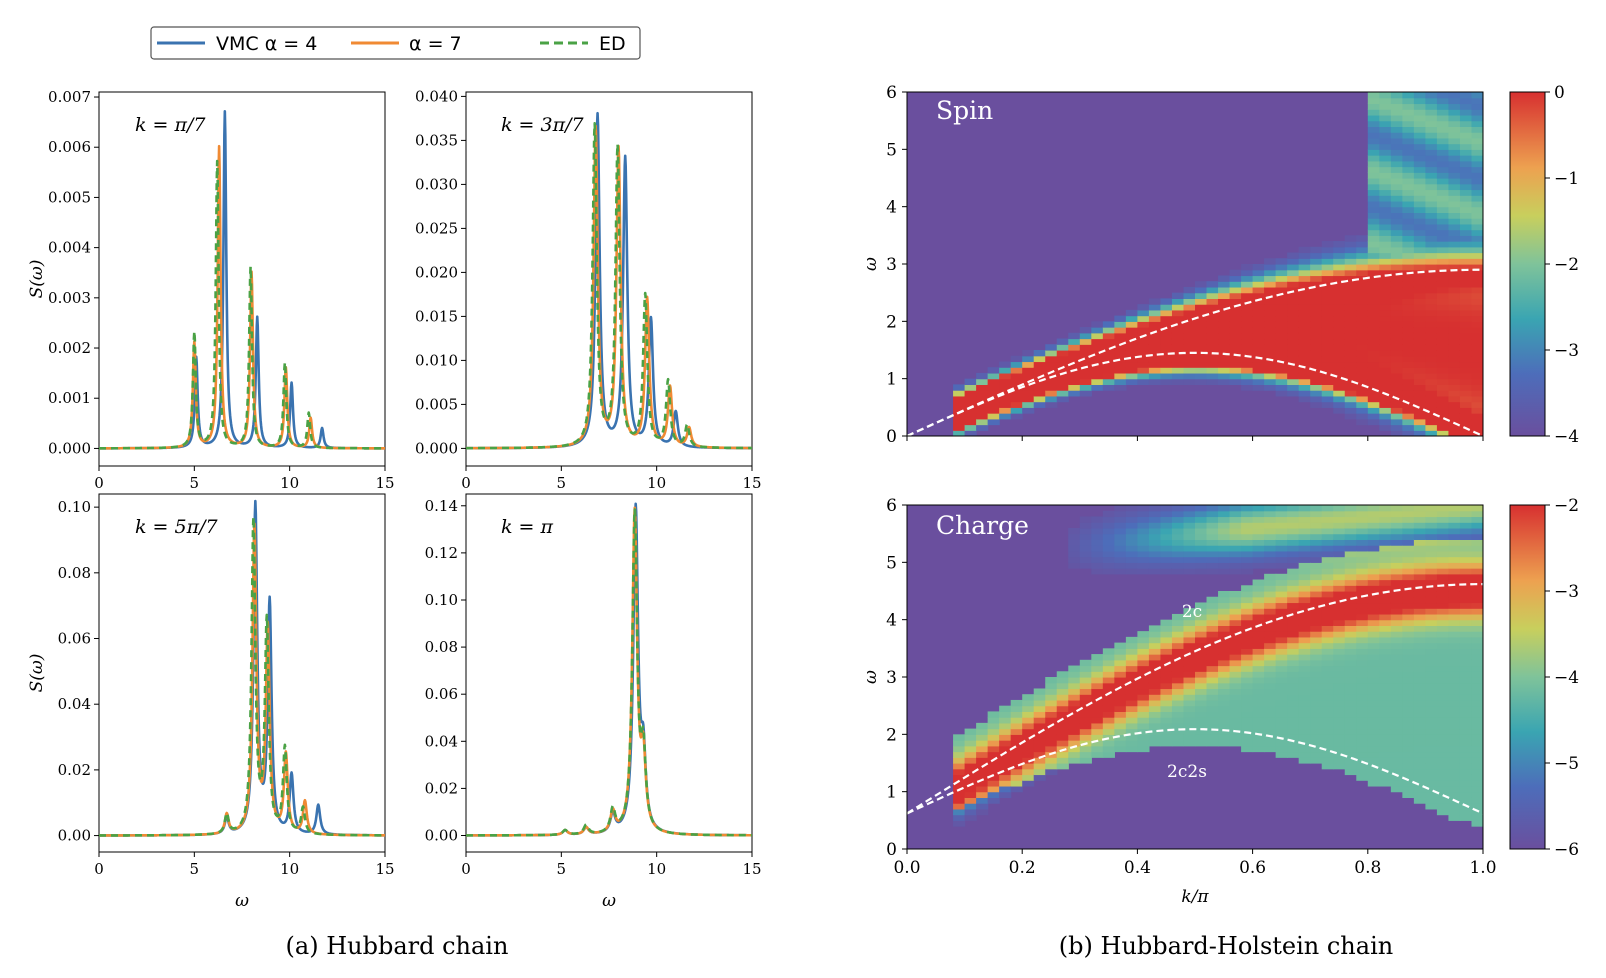  I want to click on legend-label-alpha7: α = 7, so click(435, 44).